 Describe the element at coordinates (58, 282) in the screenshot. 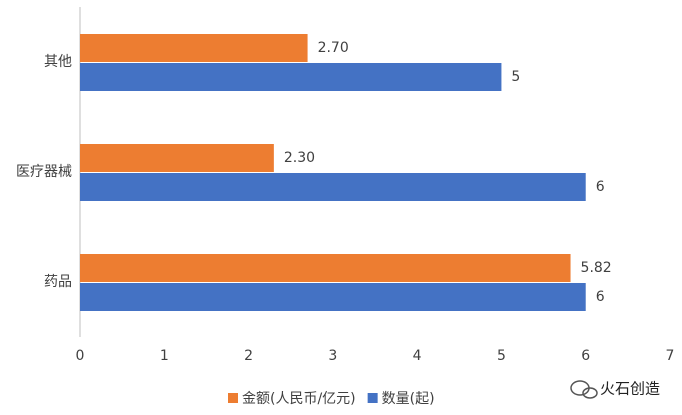

I see `y-tick-label: 药品` at that location.